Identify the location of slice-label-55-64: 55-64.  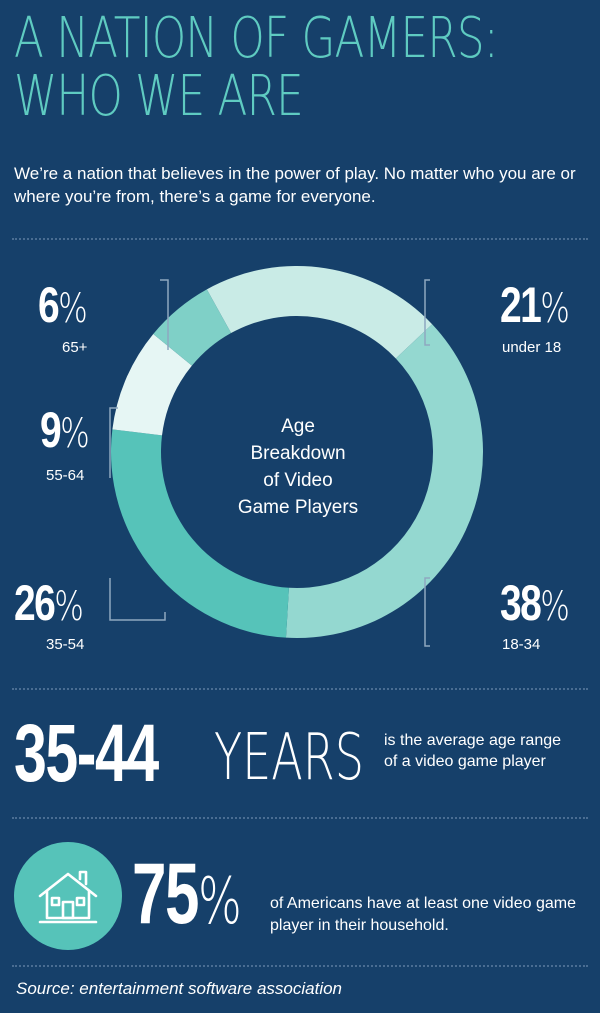
(65, 475).